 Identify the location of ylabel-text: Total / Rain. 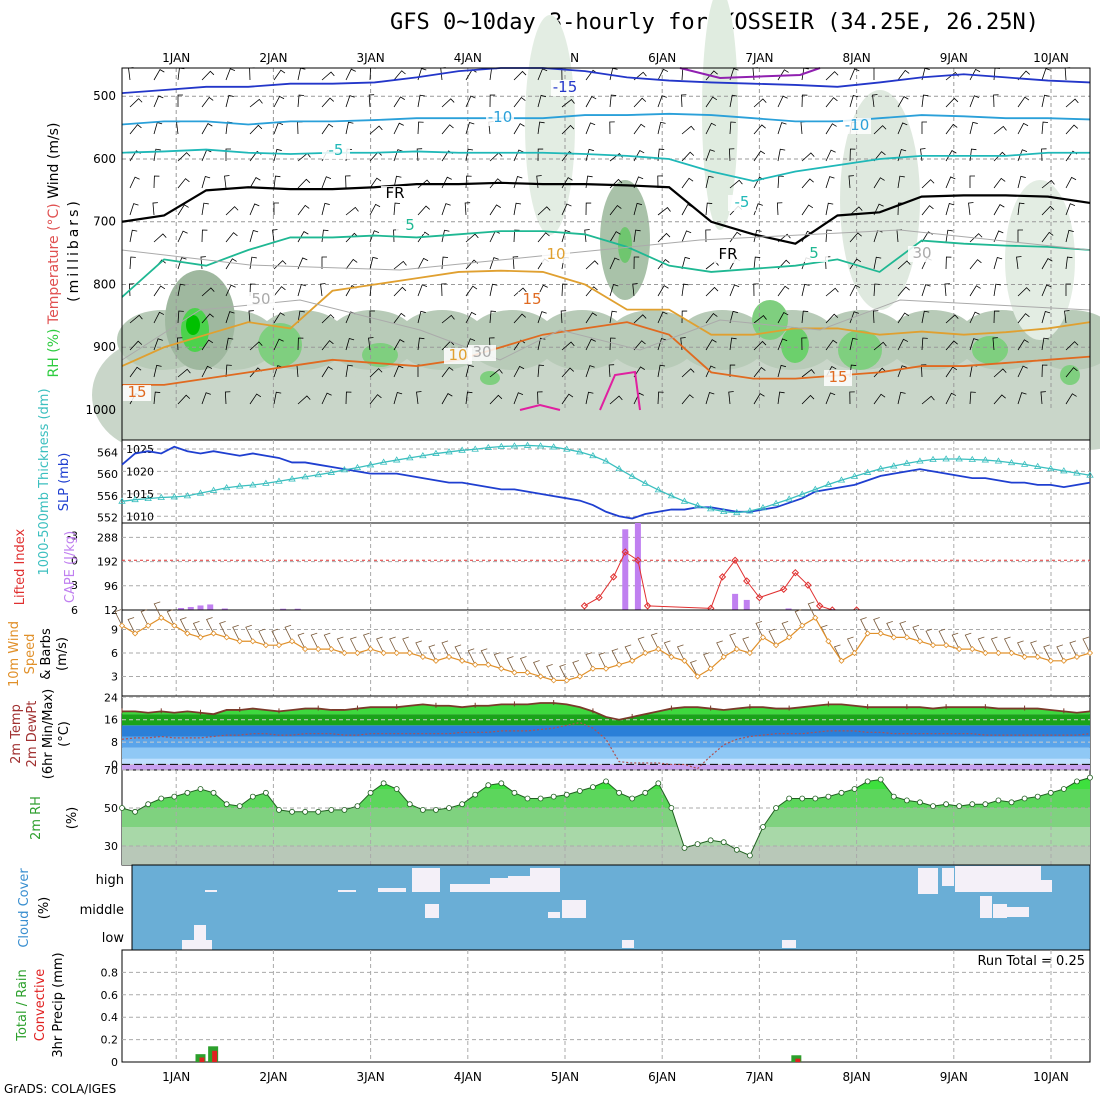
(22, 1005).